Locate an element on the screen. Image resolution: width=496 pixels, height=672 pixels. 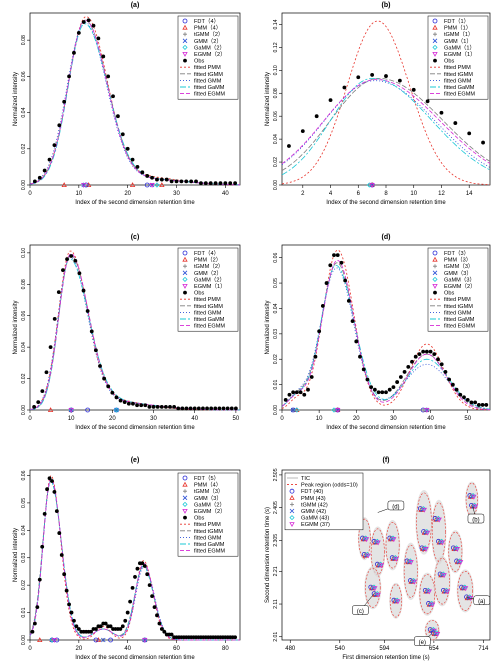
x-axis-label: First dimension retention time (s) is located at coordinates (385, 658).